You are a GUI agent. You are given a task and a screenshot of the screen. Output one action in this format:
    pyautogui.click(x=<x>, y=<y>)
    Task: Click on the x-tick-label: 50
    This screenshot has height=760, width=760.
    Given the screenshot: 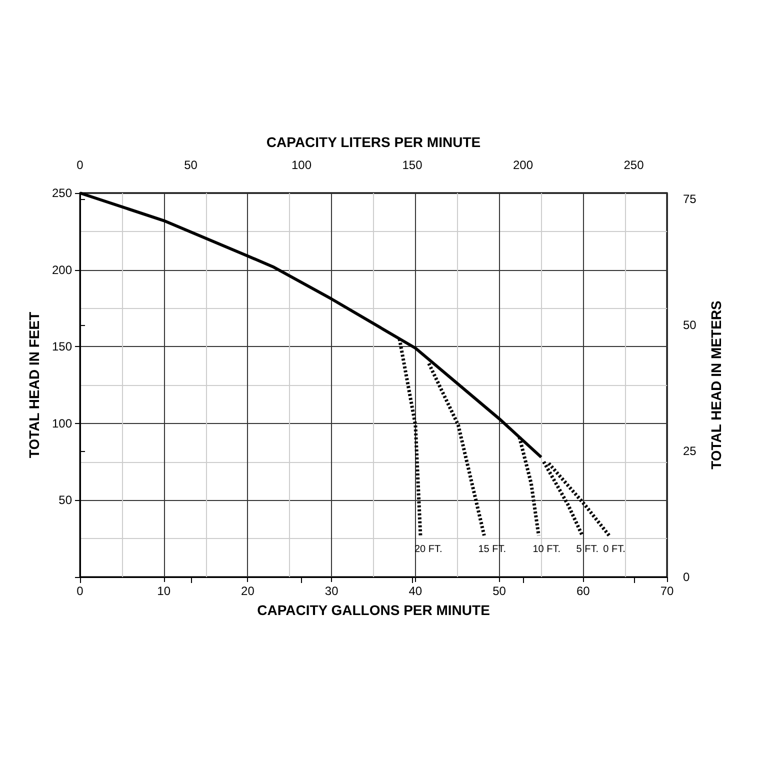 What is the action you would take?
    pyautogui.click(x=499, y=591)
    